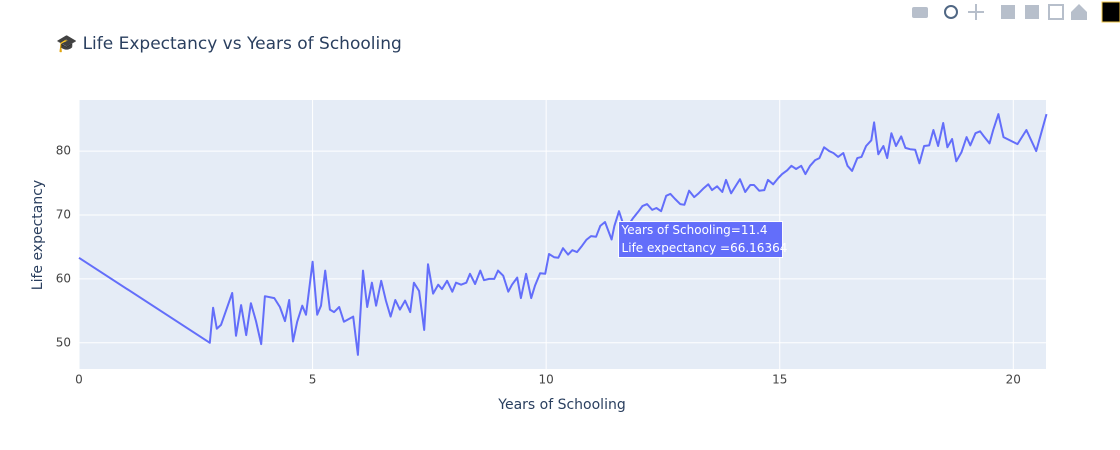  What do you see at coordinates (1110, 12) in the screenshot?
I see `plotly-logo` at bounding box center [1110, 12].